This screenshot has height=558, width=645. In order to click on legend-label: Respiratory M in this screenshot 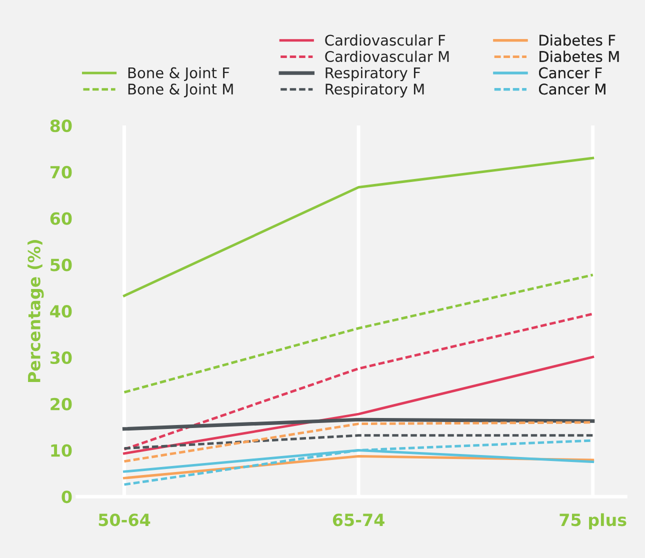, I will do `click(375, 90)`.